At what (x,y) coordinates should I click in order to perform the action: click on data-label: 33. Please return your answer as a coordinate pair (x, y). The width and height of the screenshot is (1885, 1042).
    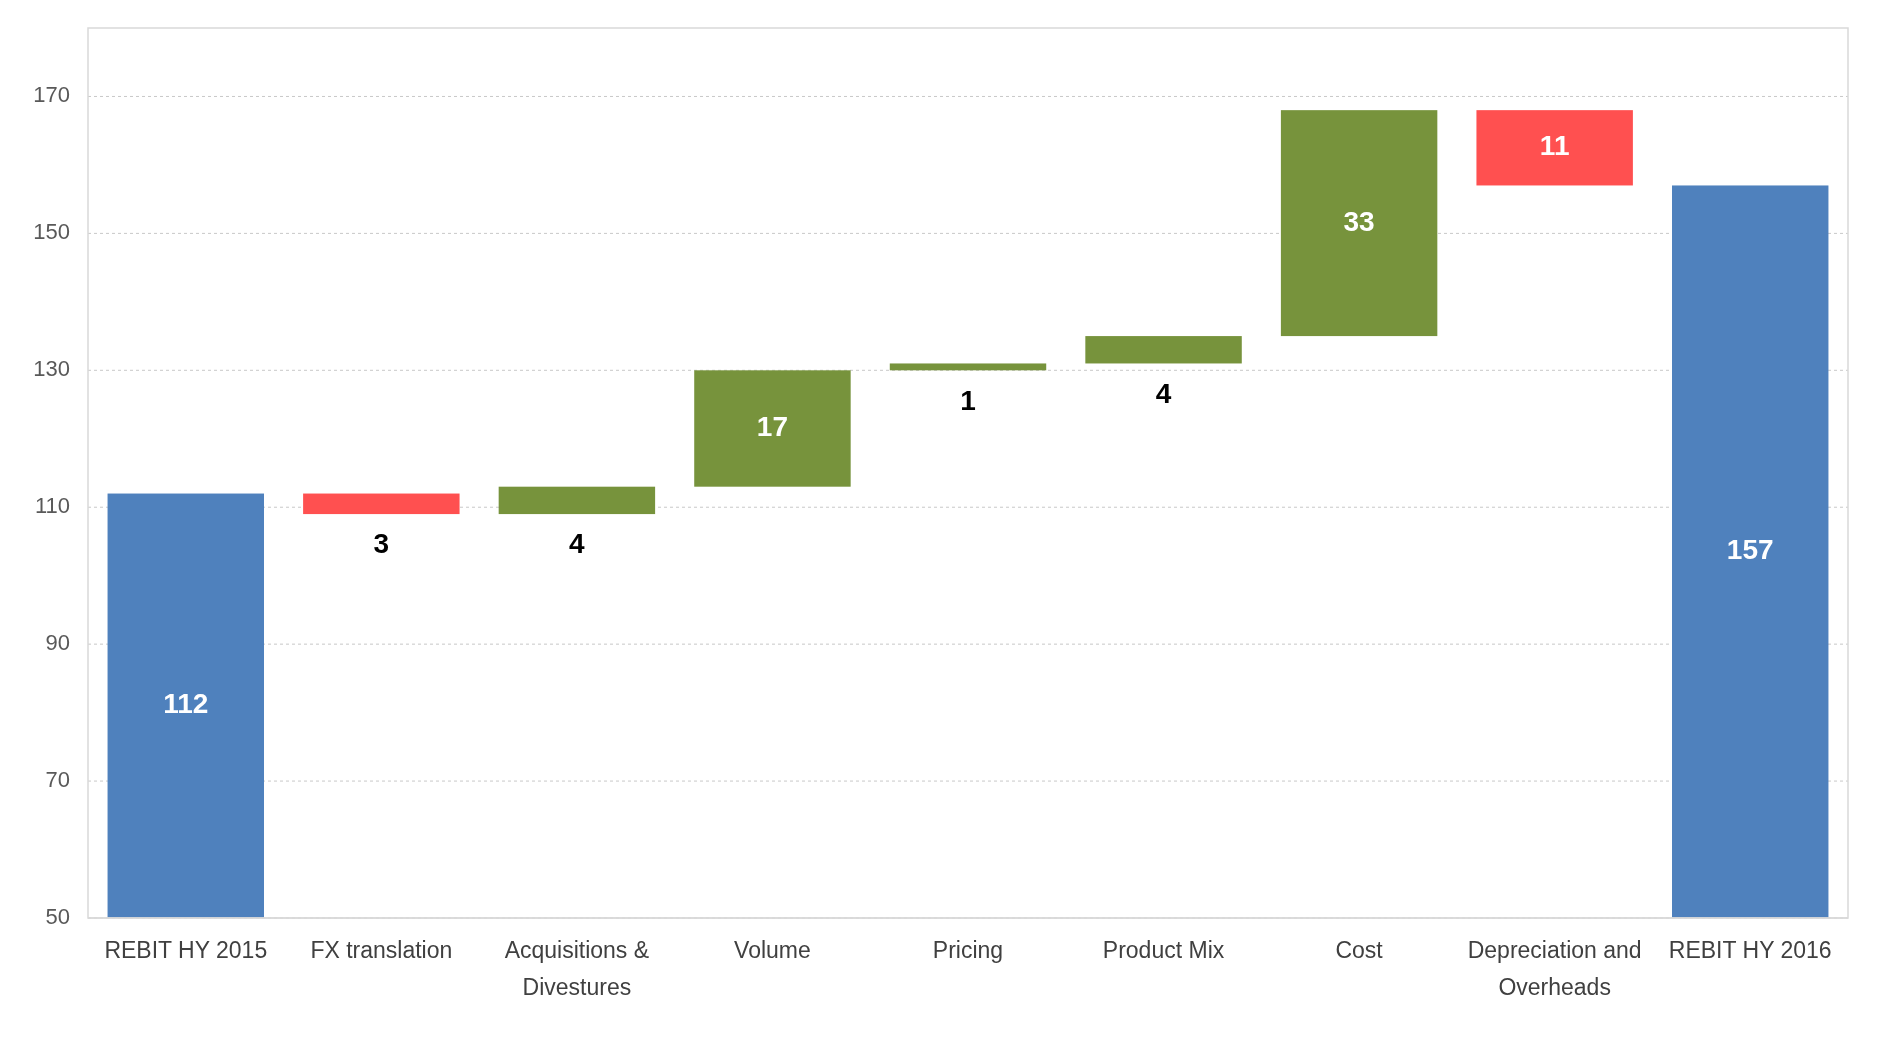
    Looking at the image, I should click on (1359, 221).